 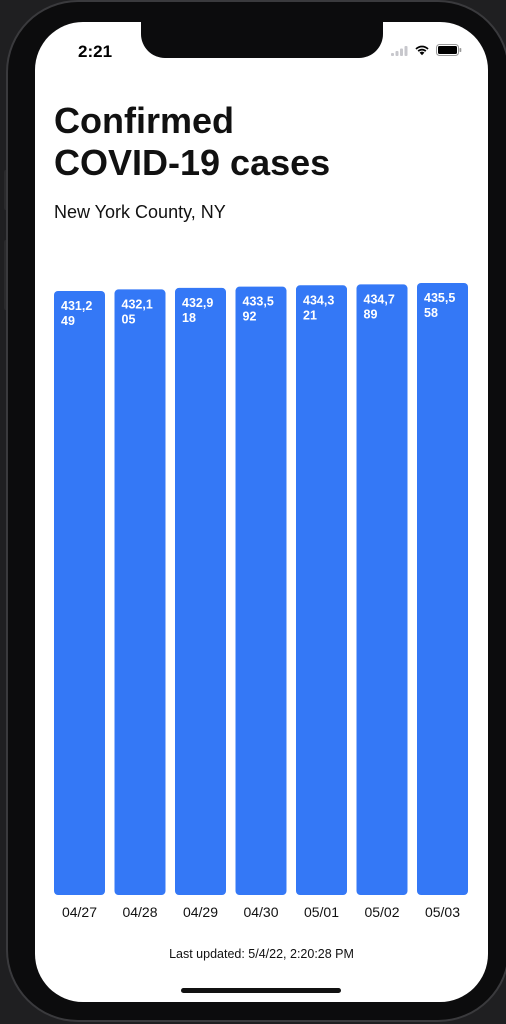 What do you see at coordinates (261, 954) in the screenshot?
I see `last-updated-label: Last updated: 5/4/22, 2:20:28 PM` at bounding box center [261, 954].